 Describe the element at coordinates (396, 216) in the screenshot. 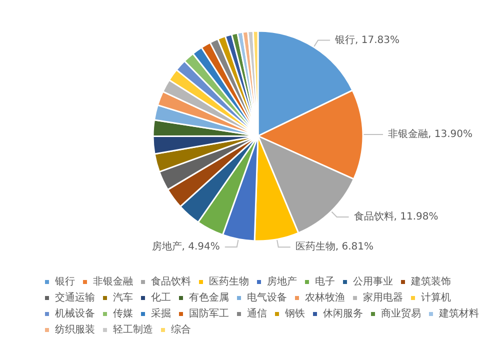

I see `data-label: 食品饮料, 11.98%` at that location.